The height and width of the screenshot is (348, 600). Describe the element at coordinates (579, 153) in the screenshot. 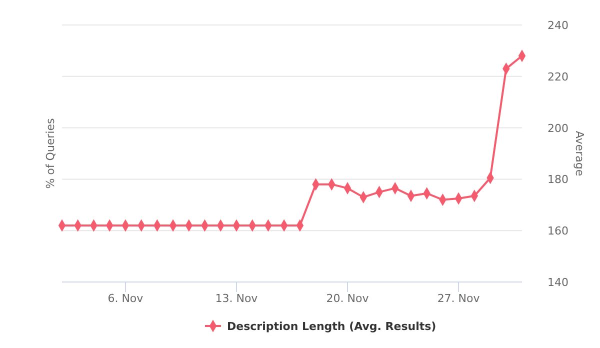

I see `y2-axis-title: Average` at that location.